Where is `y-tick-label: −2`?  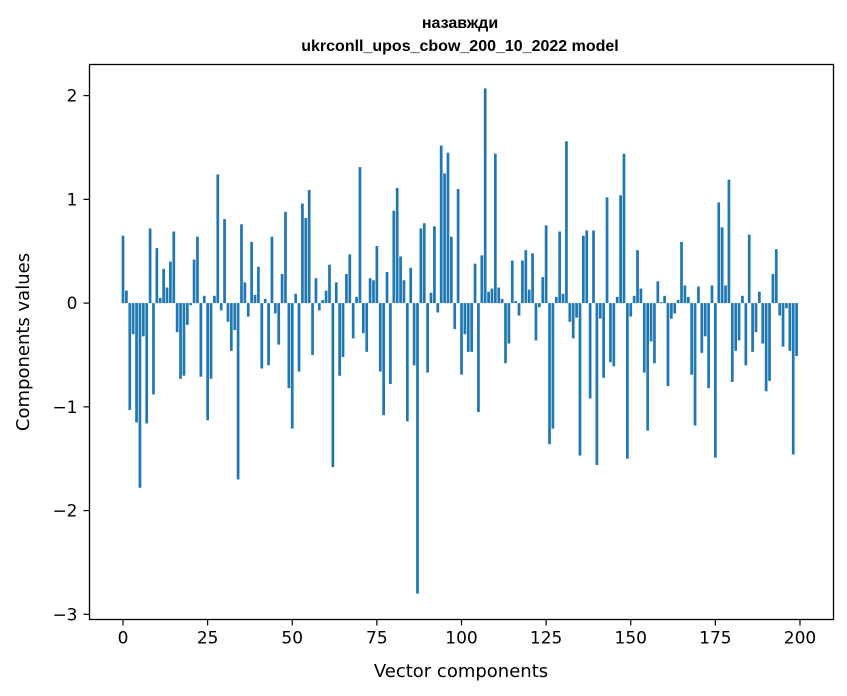 y-tick-label: −2 is located at coordinates (64, 512).